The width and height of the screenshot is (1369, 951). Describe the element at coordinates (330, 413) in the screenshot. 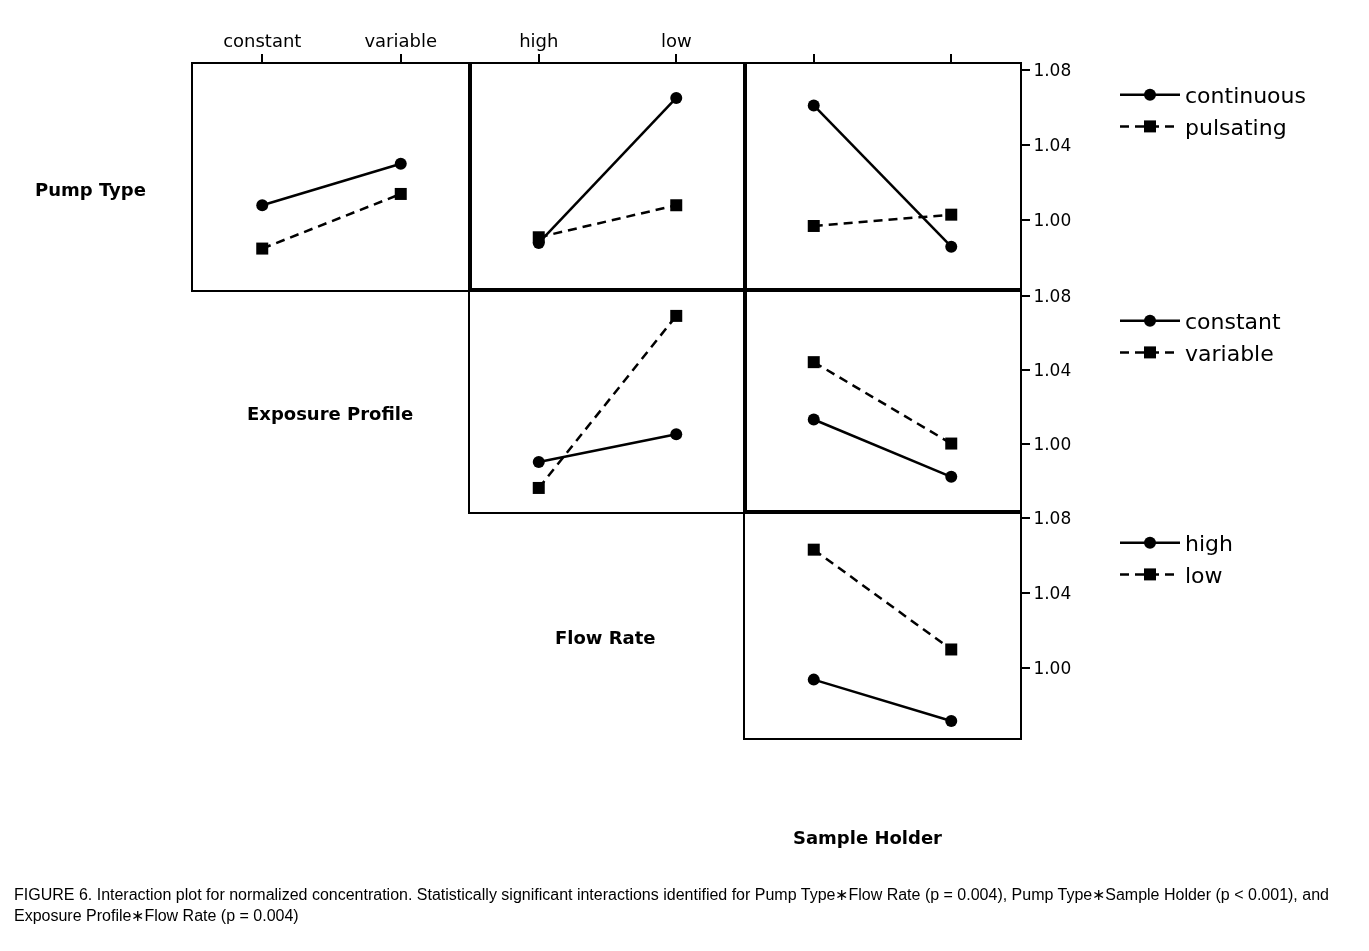

I see `y-axis-title: Exposure Profile` at that location.